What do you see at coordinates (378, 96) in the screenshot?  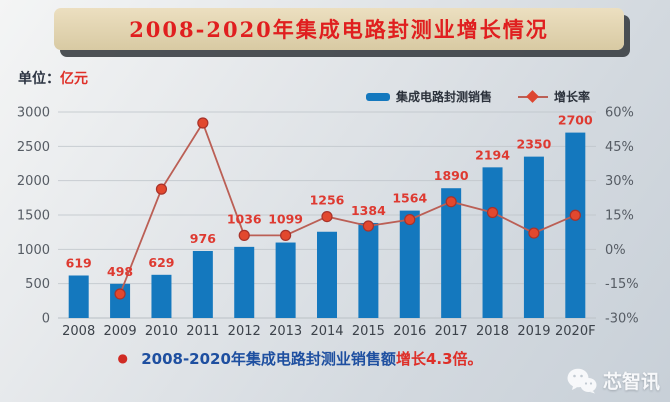 I see `bar-series-swatch-icon` at bounding box center [378, 96].